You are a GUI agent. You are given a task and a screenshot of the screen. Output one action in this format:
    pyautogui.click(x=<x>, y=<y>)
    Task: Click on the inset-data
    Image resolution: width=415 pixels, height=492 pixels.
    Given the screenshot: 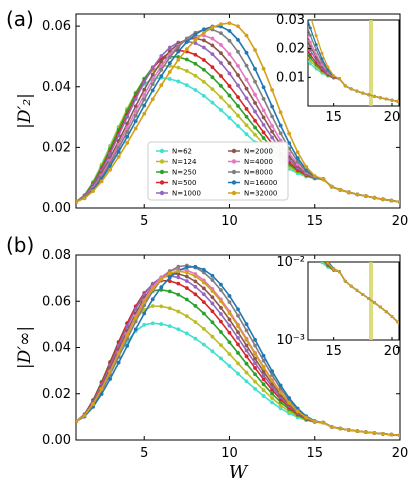 What is the action you would take?
    pyautogui.click(x=356, y=63)
    